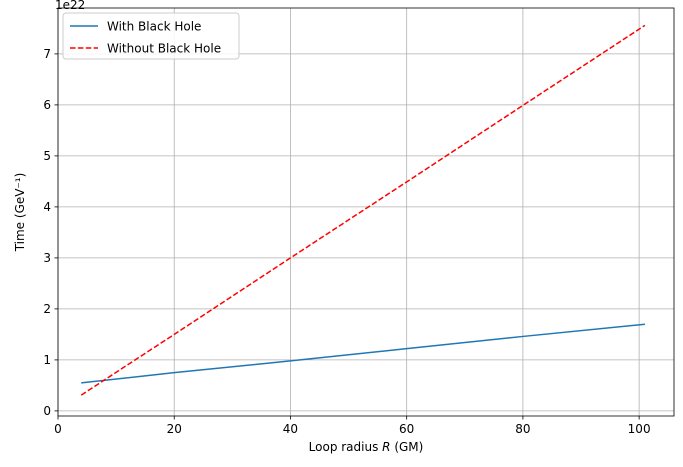 The image size is (683, 467). I want to click on x-tick-label: 100, so click(639, 429).